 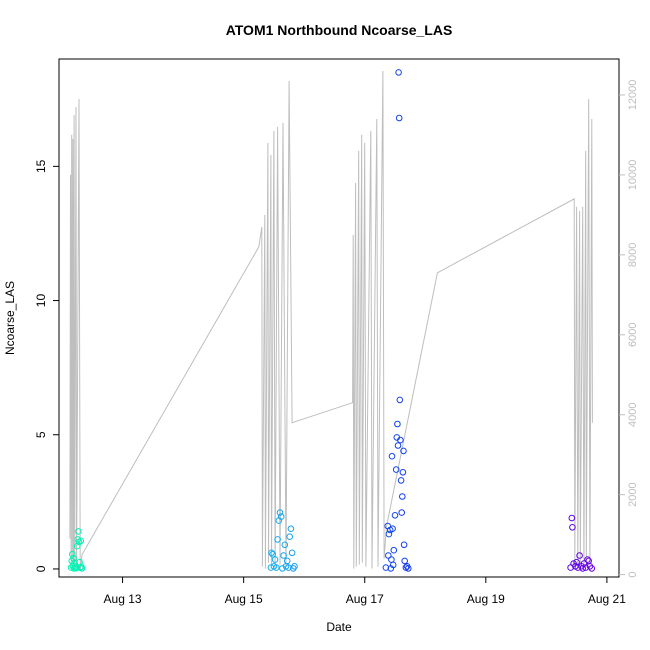 What do you see at coordinates (607, 599) in the screenshot?
I see `x-tick-label: Aug 21` at bounding box center [607, 599].